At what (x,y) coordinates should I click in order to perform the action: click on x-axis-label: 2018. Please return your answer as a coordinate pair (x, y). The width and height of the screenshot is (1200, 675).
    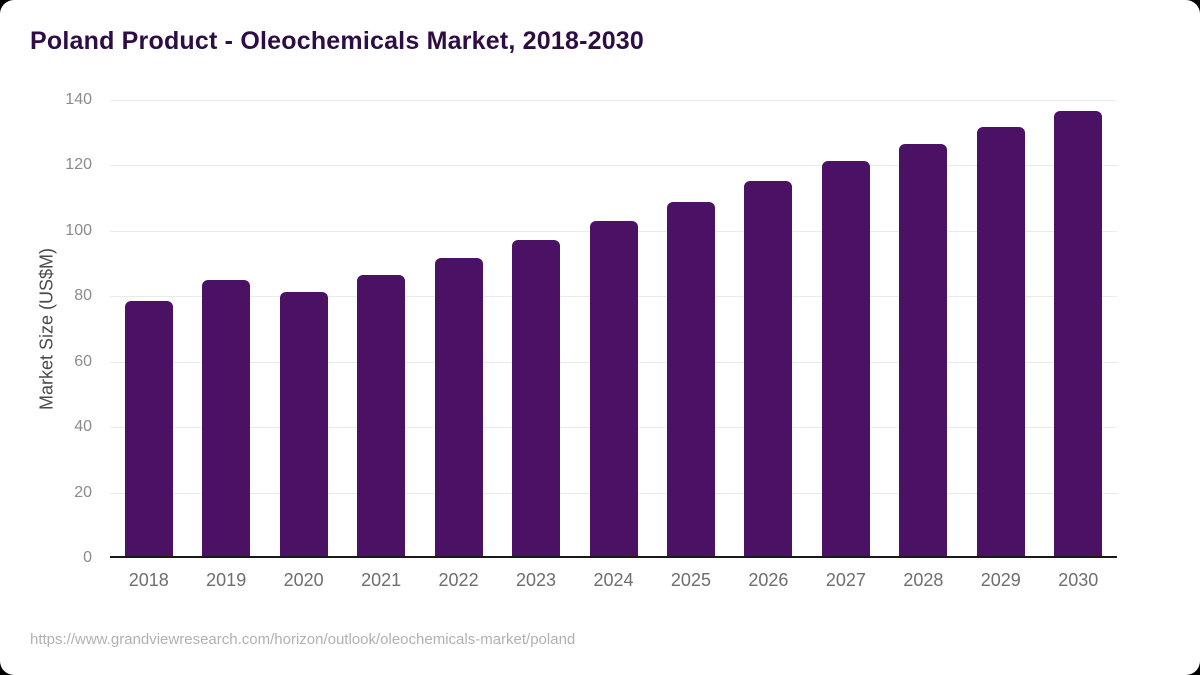
    Looking at the image, I should click on (148, 580).